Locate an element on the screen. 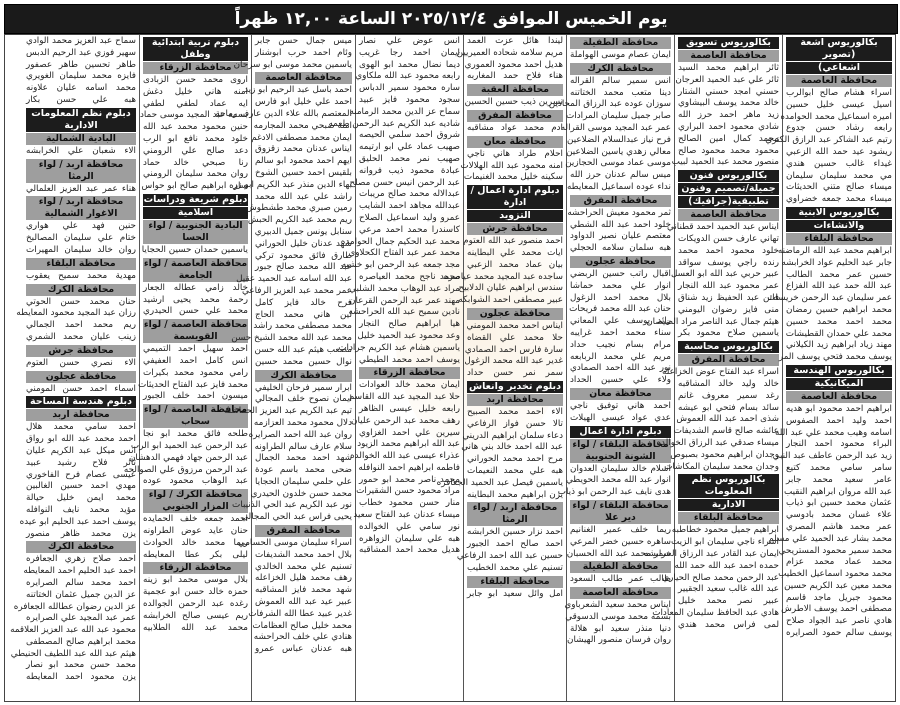 The image size is (900, 705). candidate-name: دعاء سلمان ابراهيم الدريني is located at coordinates (512, 435).